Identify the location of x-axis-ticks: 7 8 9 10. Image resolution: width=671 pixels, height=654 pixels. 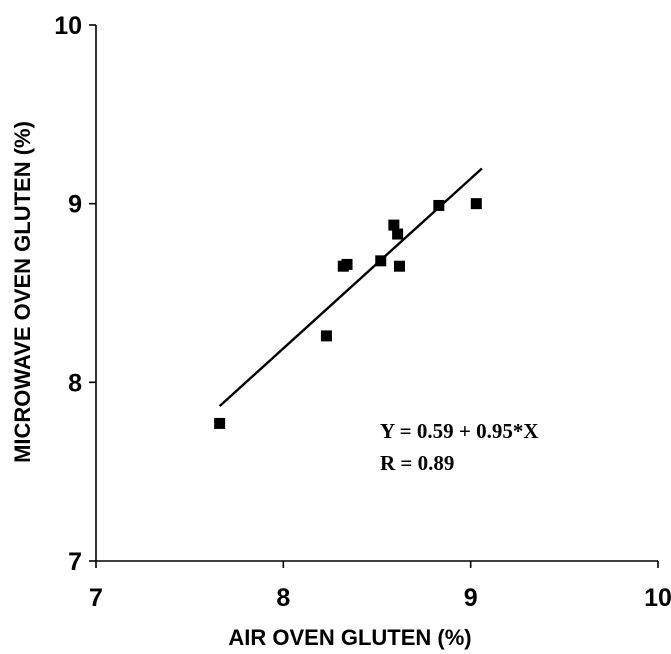
(380, 586).